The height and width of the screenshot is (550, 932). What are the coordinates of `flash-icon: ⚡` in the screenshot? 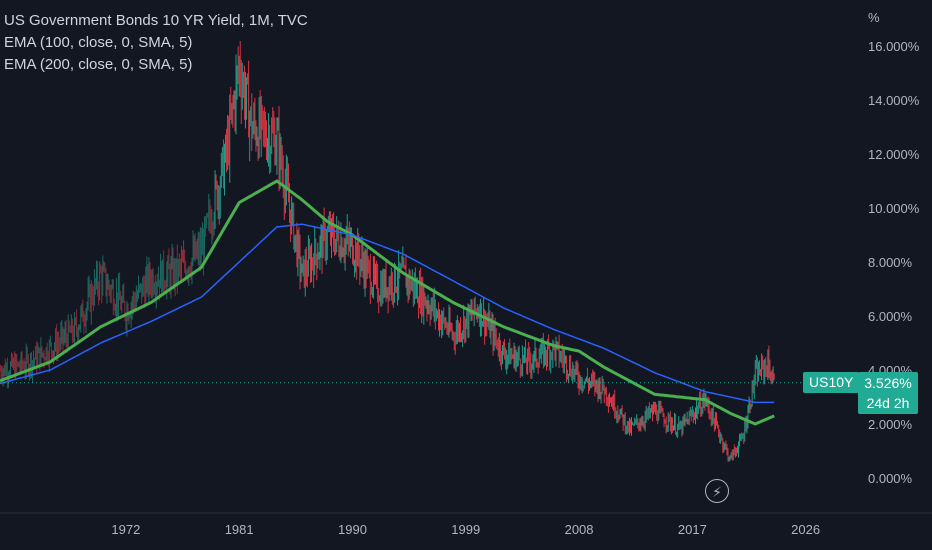 It's located at (717, 491).